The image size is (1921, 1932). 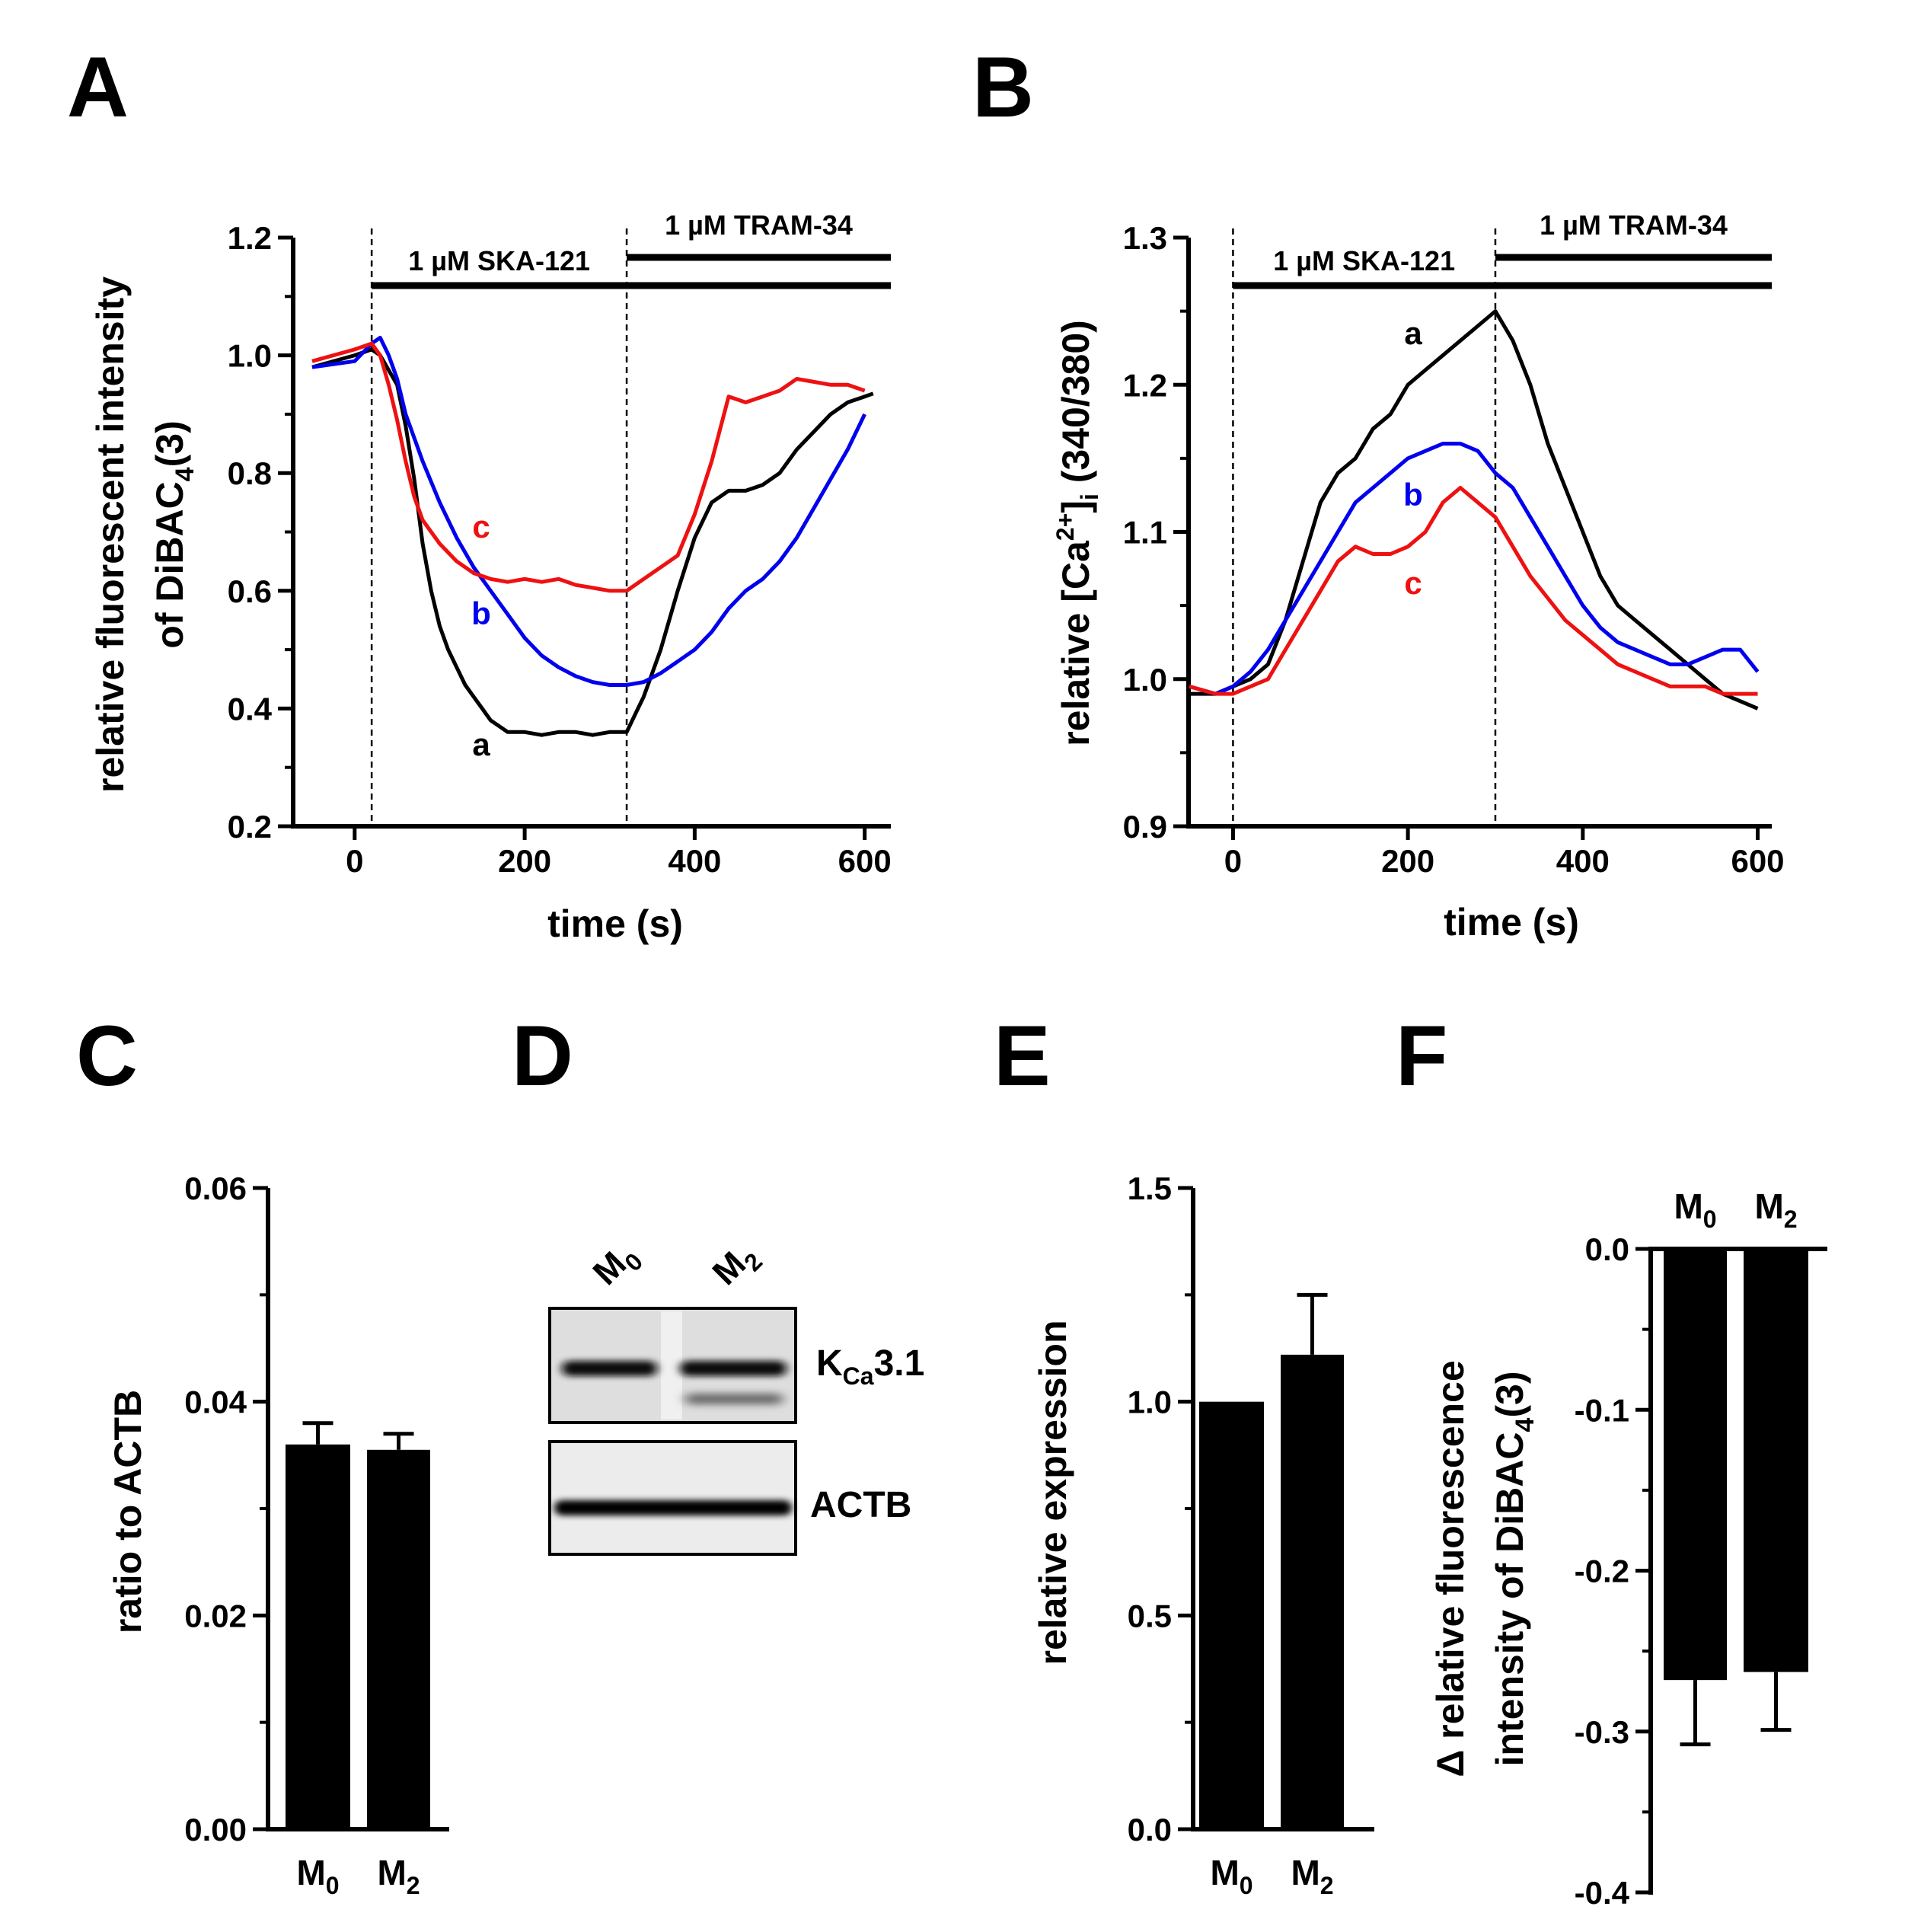 I want to click on panel-b-ska-label: 1 µM SKA-121, so click(x=1364, y=260).